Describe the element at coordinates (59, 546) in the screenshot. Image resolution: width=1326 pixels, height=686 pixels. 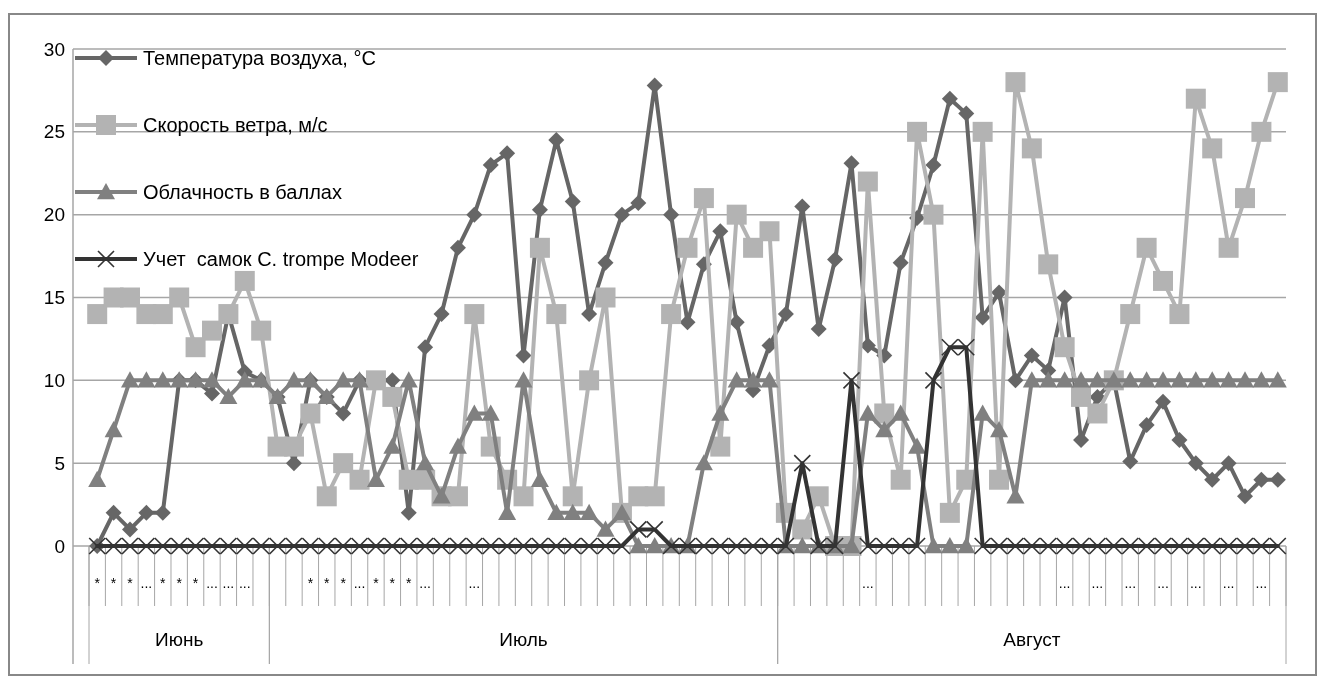
I see `y-tick-label: 0` at that location.